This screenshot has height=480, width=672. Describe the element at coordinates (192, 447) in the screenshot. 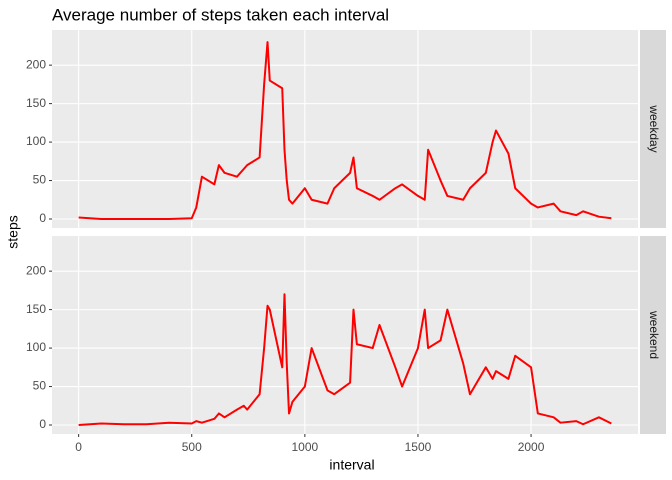

I see `x-tick-label: 500` at that location.